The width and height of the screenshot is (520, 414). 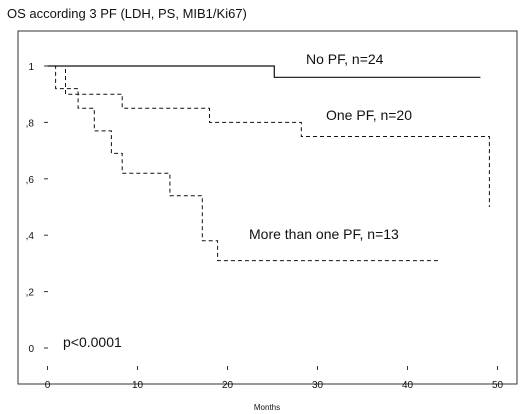 What do you see at coordinates (408, 385) in the screenshot?
I see `x-tick-label: 40` at bounding box center [408, 385].